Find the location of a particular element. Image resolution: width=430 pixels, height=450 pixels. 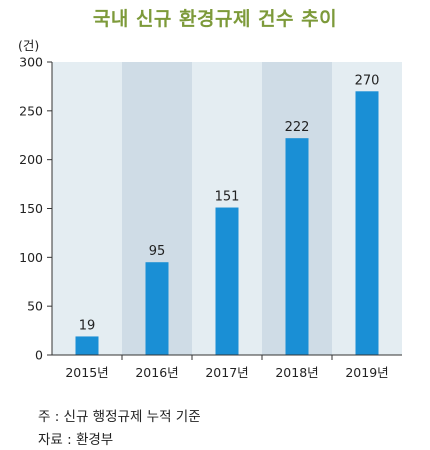

y-tick-label: 50 is located at coordinates (35, 306).